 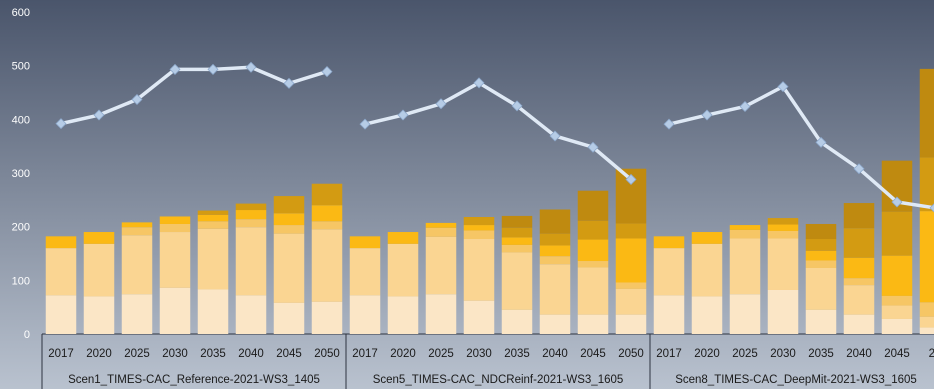 What do you see at coordinates (175, 354) in the screenshot?
I see `x-tick-label: 2030` at bounding box center [175, 354].